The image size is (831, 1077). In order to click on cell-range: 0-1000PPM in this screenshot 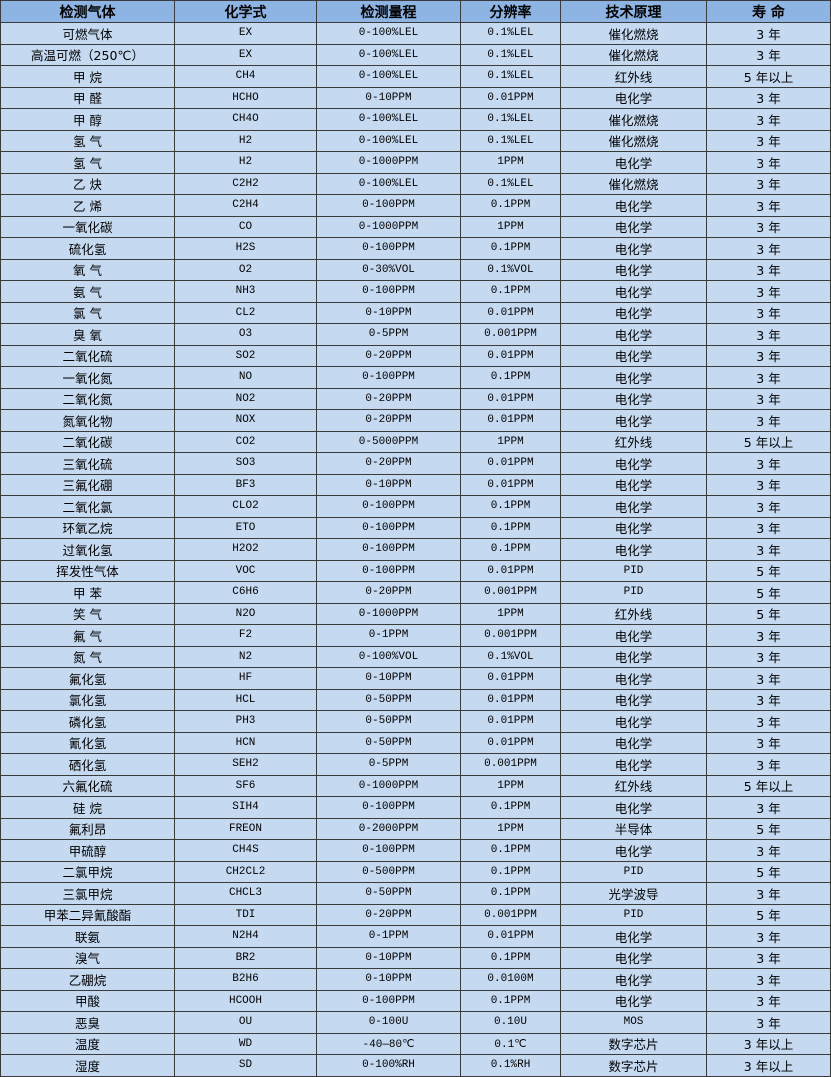, I will do `click(388, 785)`.